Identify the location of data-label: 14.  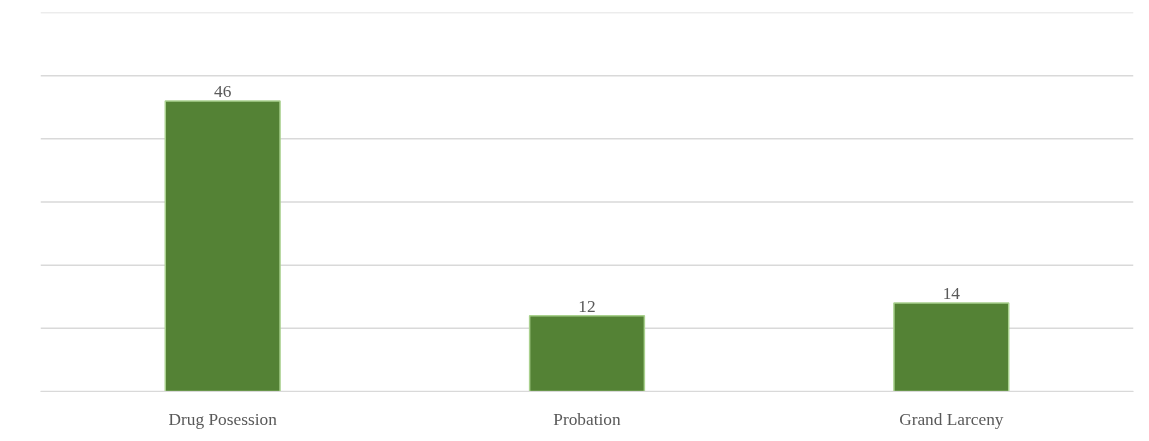
(951, 294).